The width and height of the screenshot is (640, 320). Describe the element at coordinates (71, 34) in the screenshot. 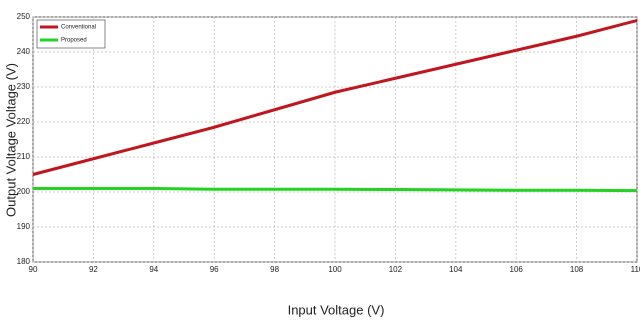

I see `legend-box` at that location.